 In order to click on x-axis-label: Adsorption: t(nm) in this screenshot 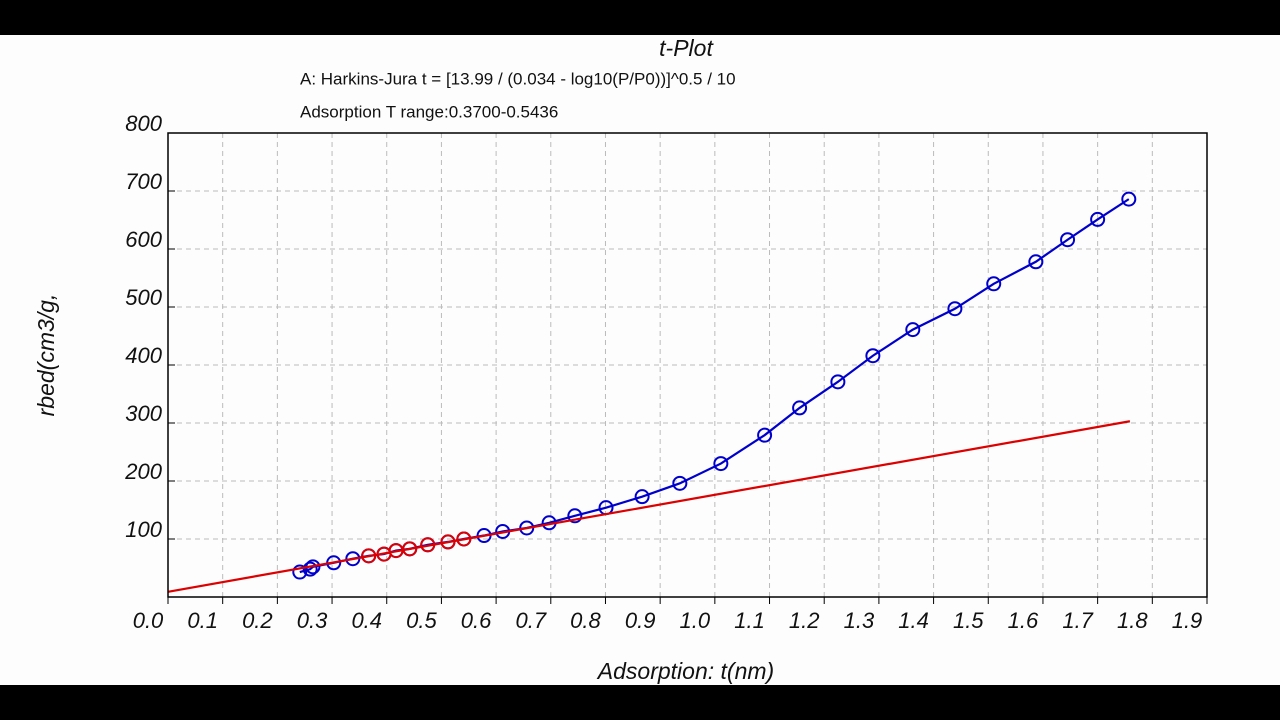, I will do `click(685, 671)`.